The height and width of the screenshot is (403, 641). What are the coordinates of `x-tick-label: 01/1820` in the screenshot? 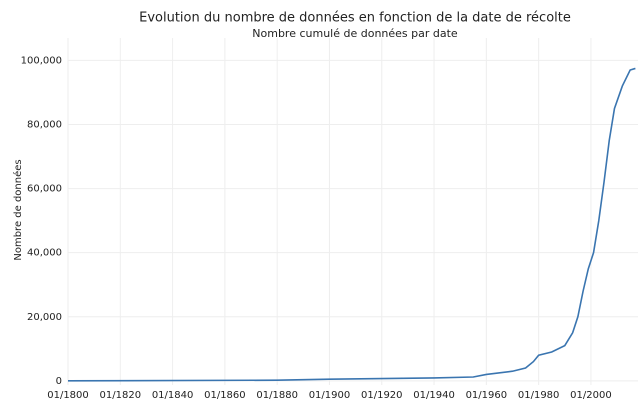 It's located at (121, 395).